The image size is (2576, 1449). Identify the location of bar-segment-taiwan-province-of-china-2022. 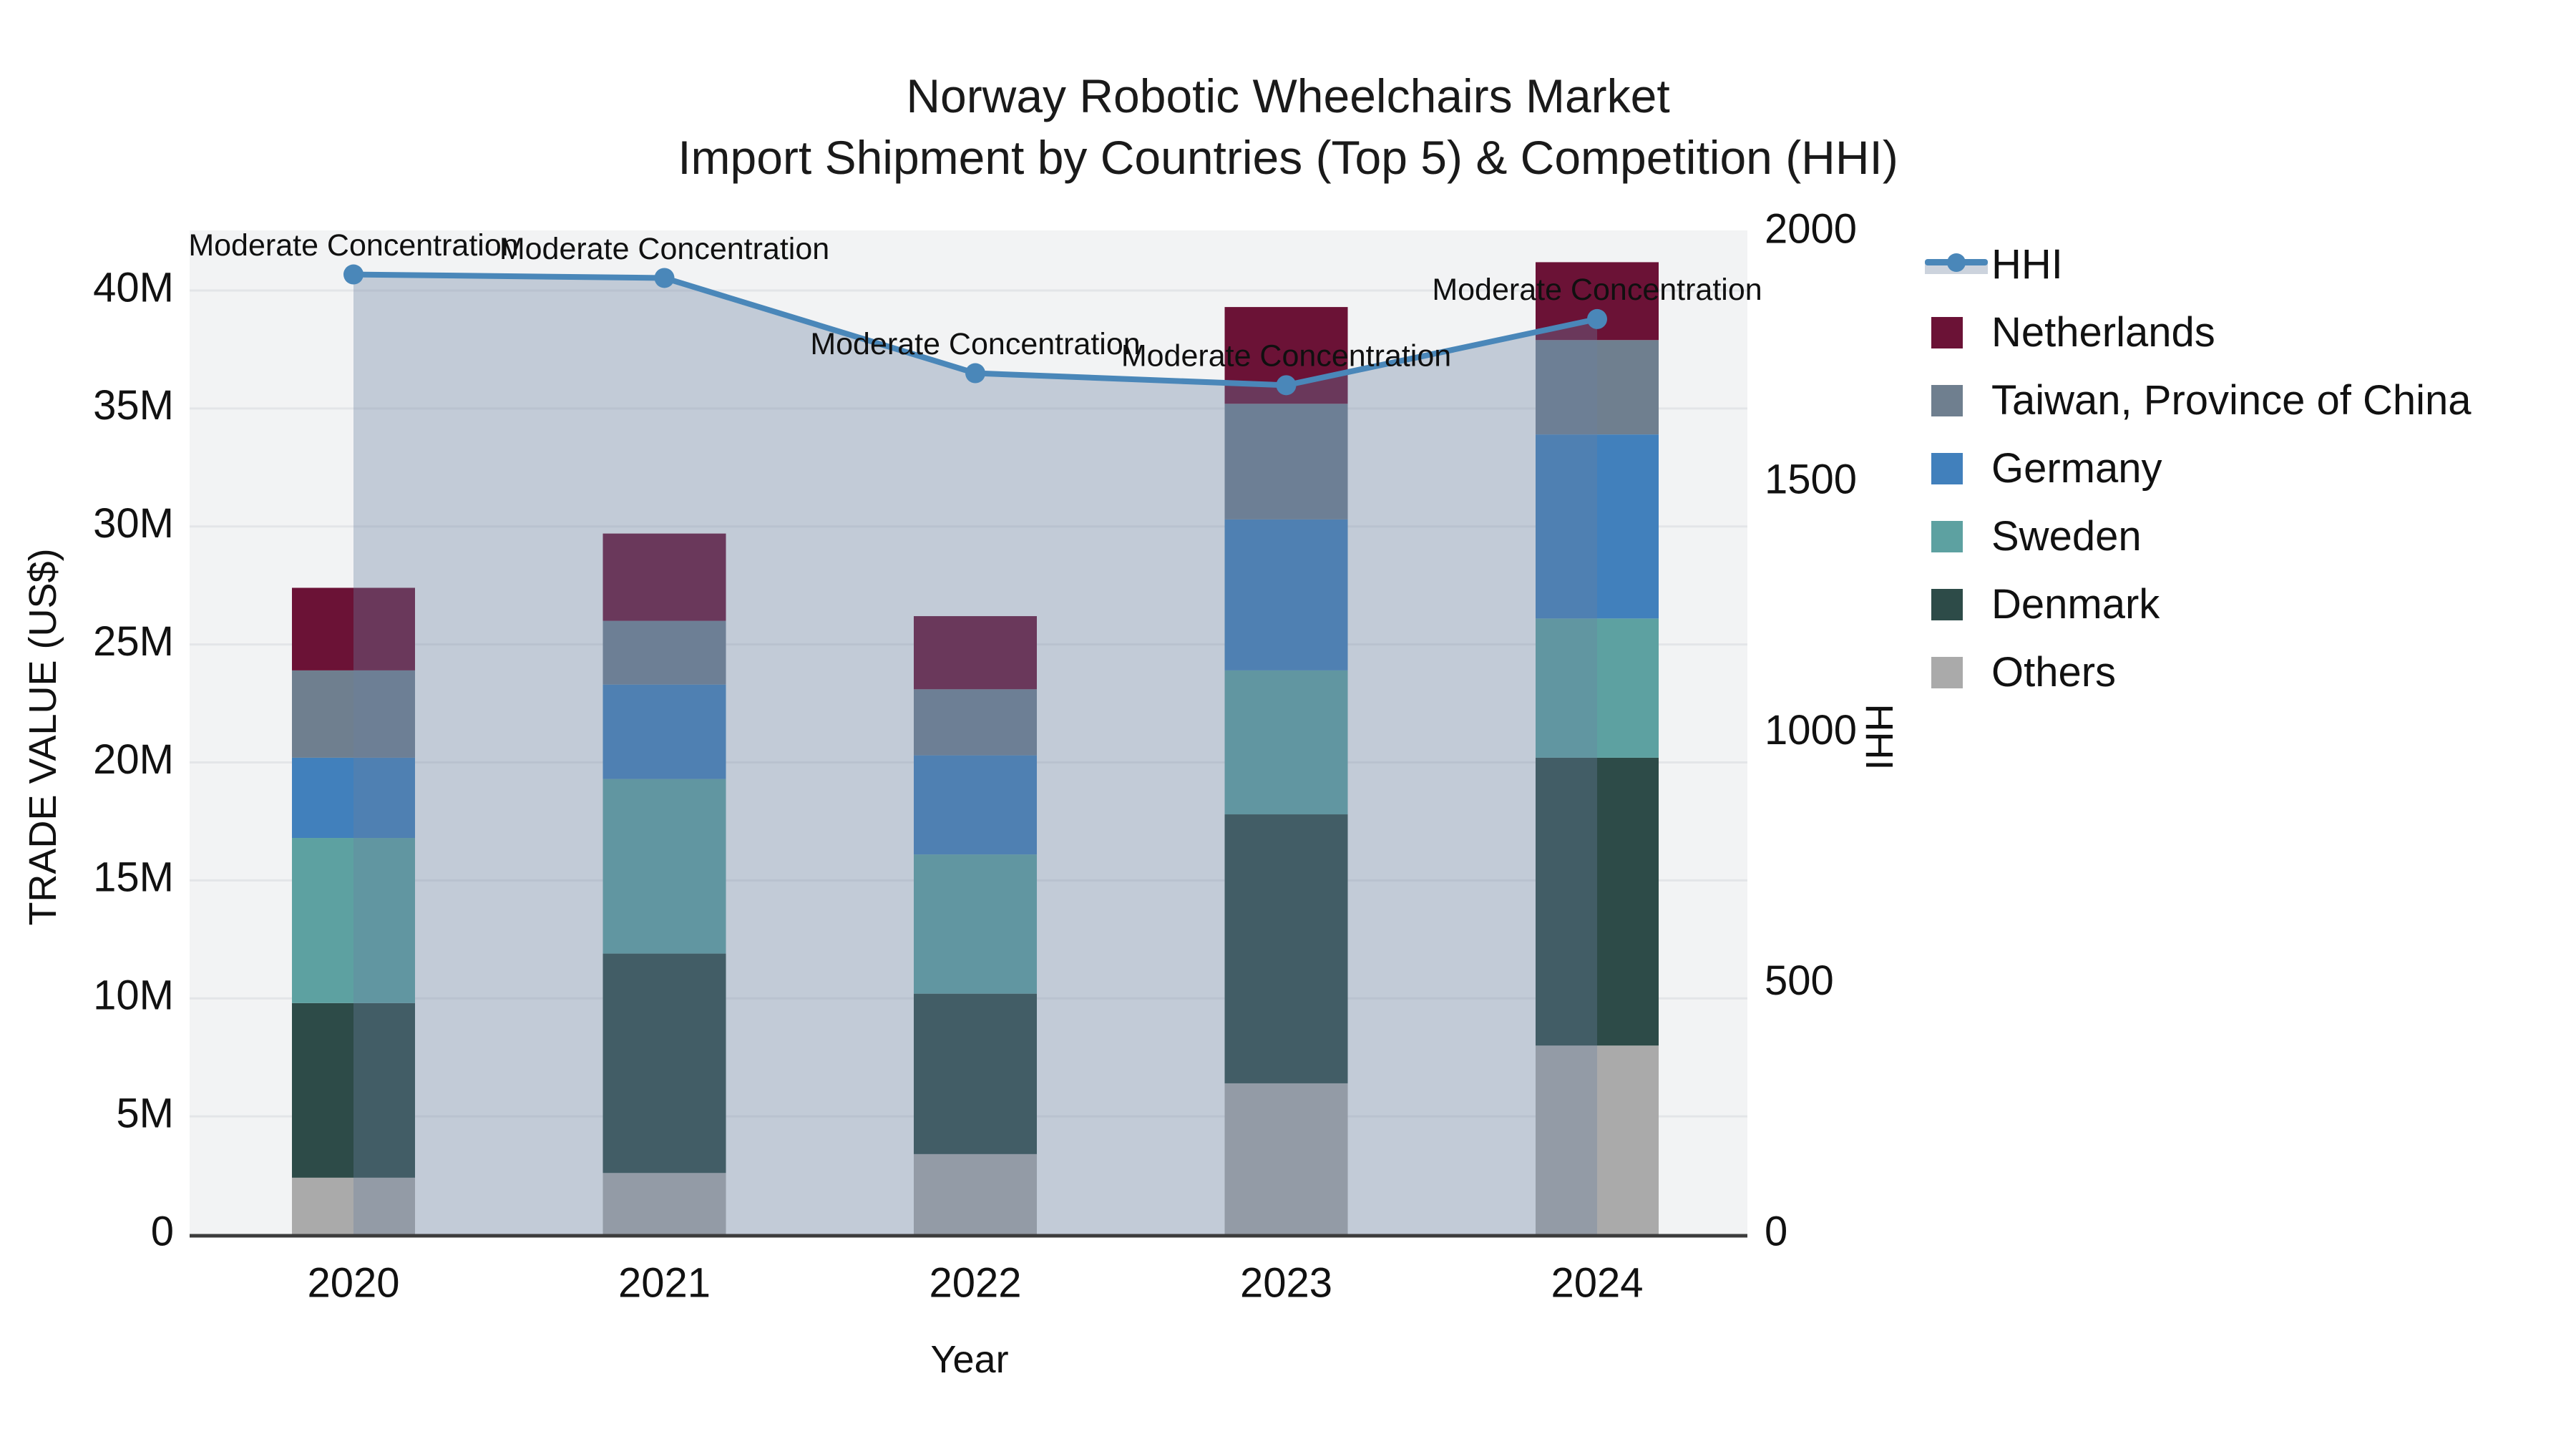
(975, 722).